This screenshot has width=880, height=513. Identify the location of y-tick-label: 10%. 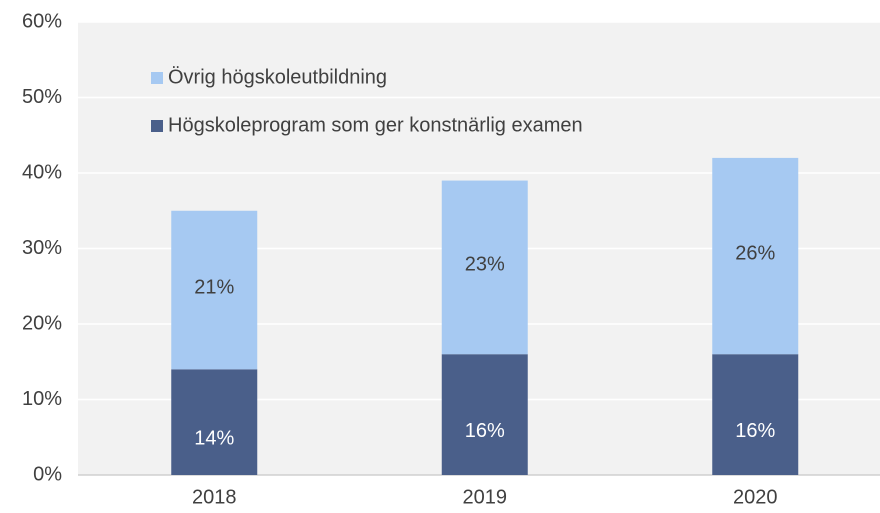
(42, 399).